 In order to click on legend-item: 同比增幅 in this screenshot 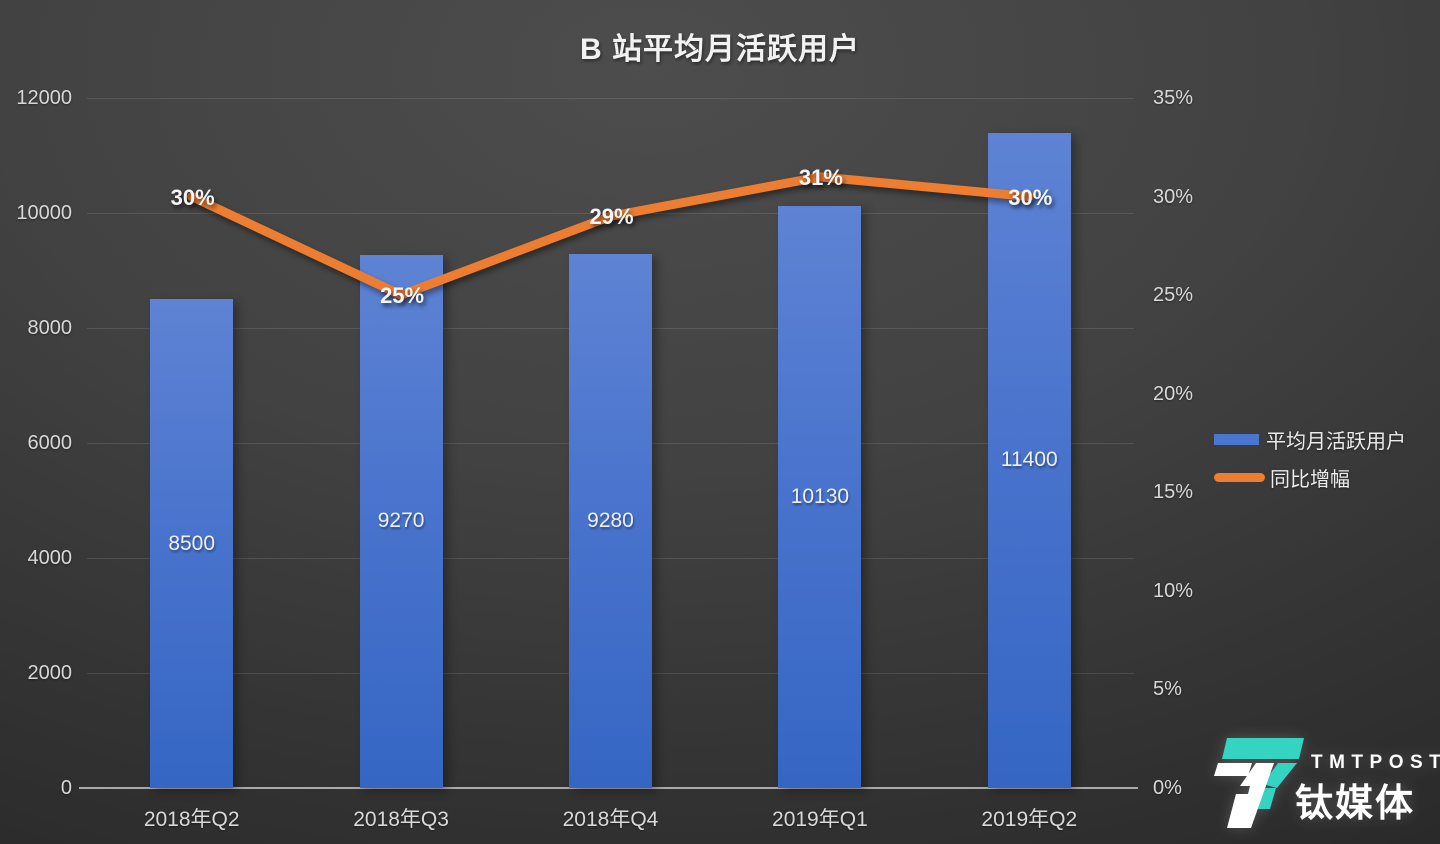, I will do `click(1310, 478)`.